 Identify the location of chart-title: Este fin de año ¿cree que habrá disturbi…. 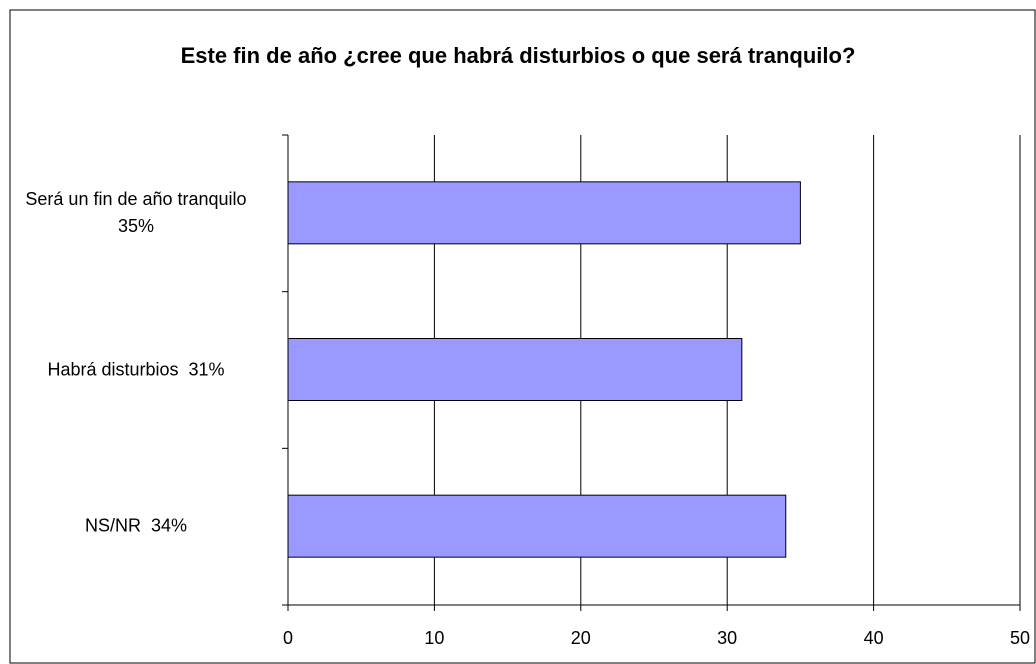
(518, 55).